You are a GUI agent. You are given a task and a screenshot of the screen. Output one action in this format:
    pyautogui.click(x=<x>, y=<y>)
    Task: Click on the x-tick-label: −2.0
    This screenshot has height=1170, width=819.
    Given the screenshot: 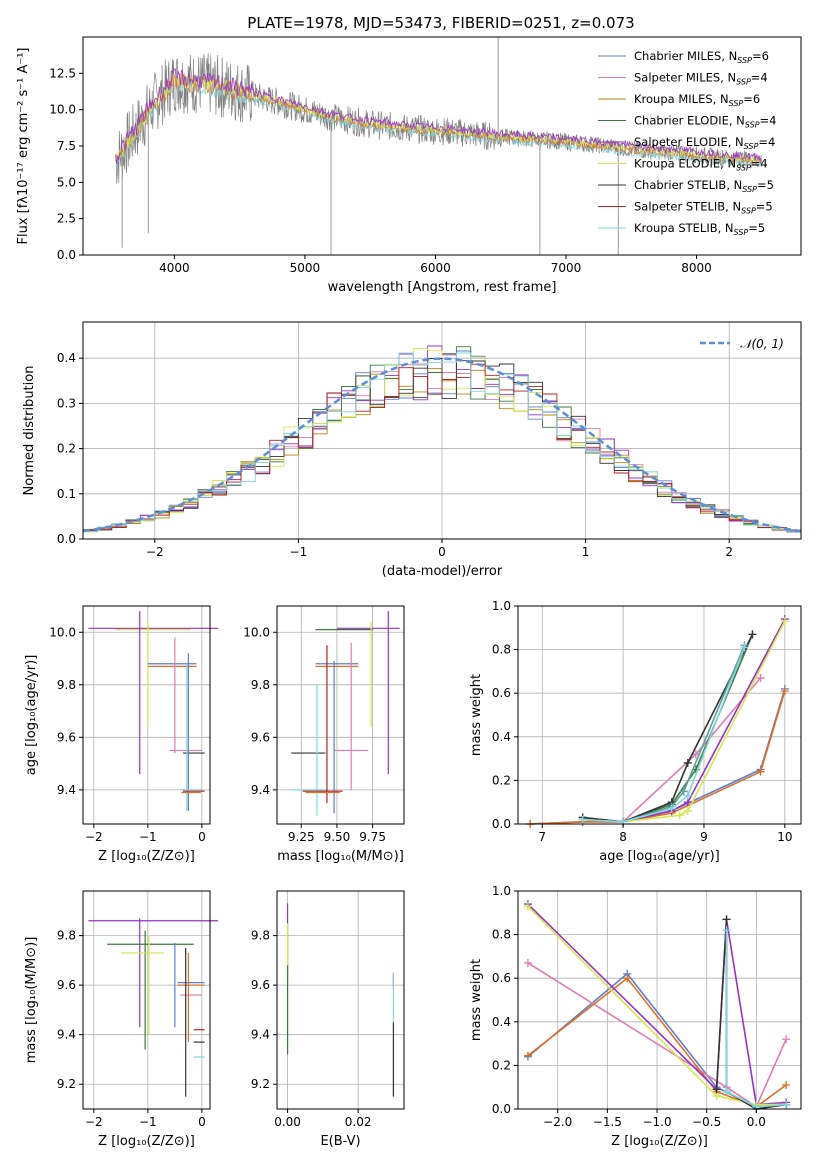 What is the action you would take?
    pyautogui.click(x=557, y=1122)
    